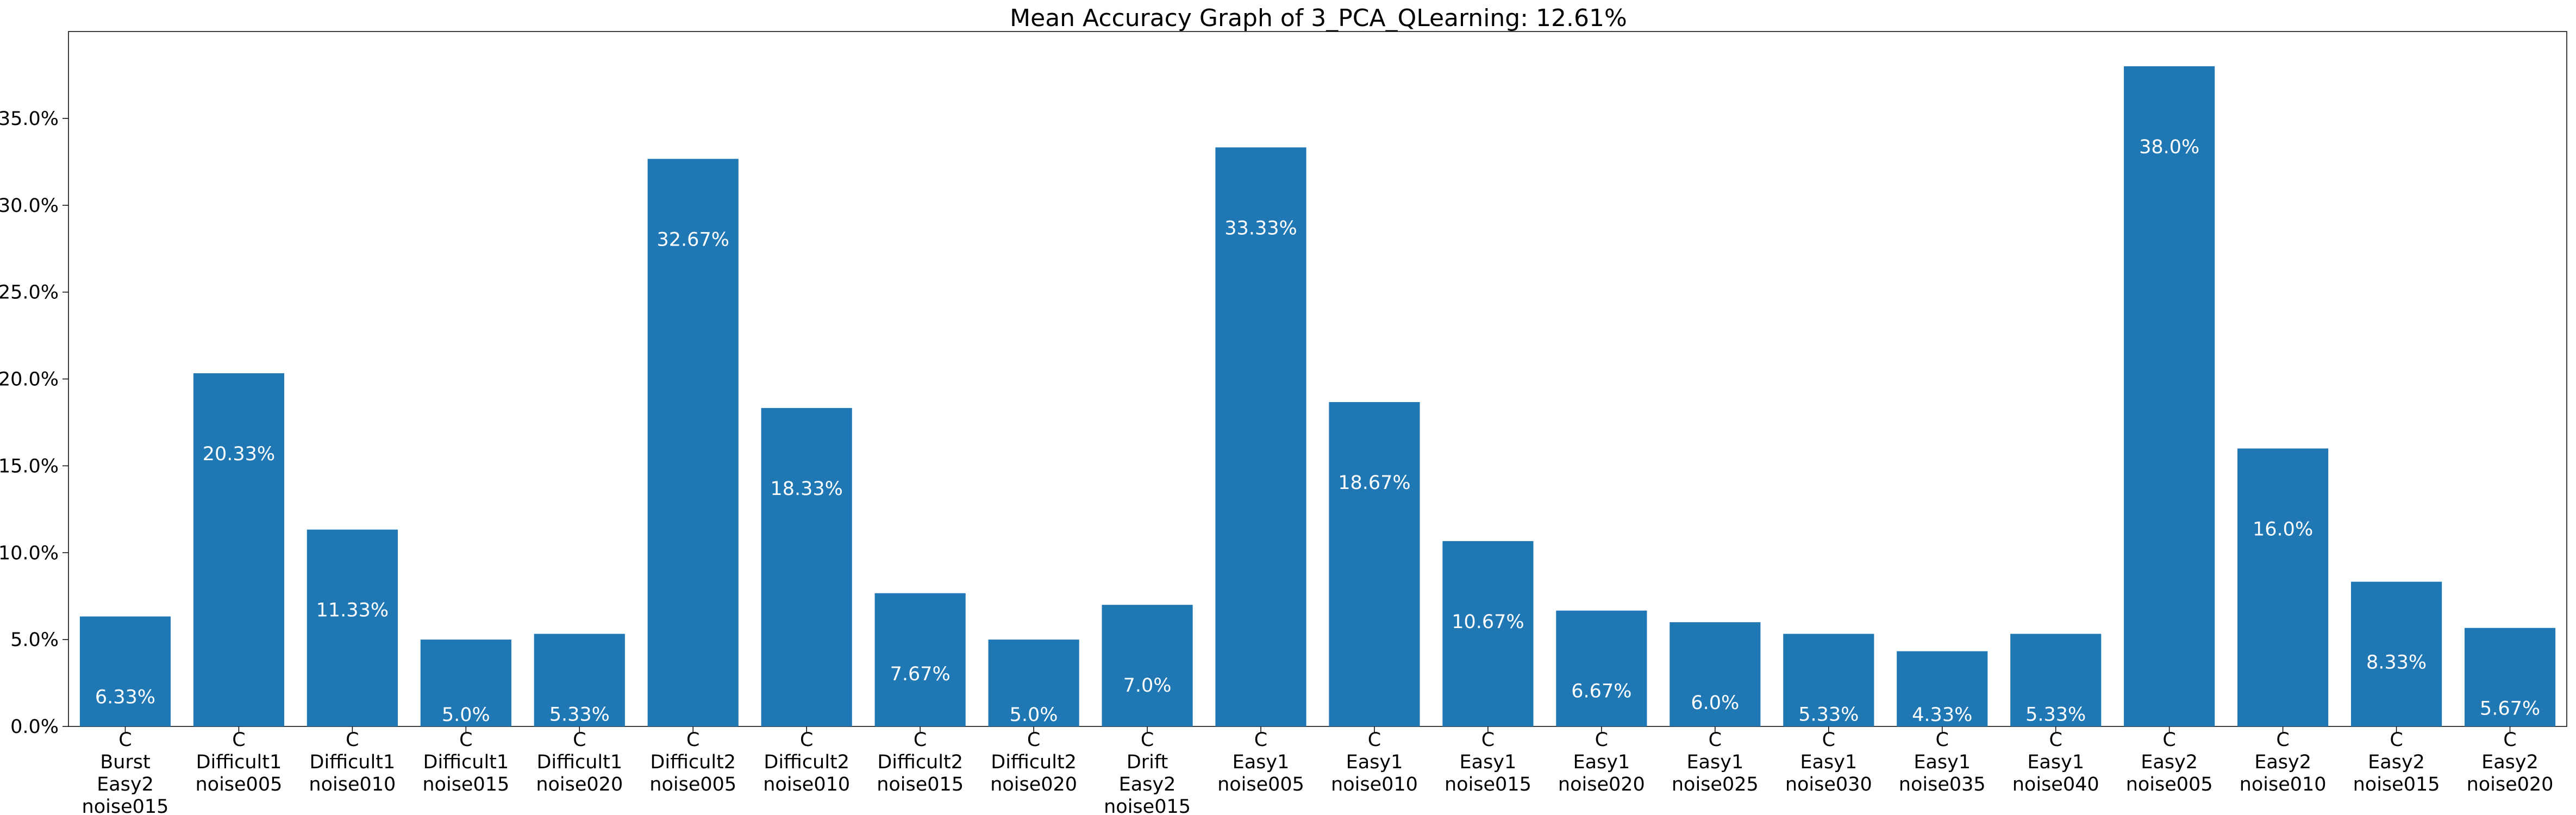 Image resolution: width=2576 pixels, height=815 pixels. I want to click on x-tick-label: C Easy1 noise035, so click(1943, 762).